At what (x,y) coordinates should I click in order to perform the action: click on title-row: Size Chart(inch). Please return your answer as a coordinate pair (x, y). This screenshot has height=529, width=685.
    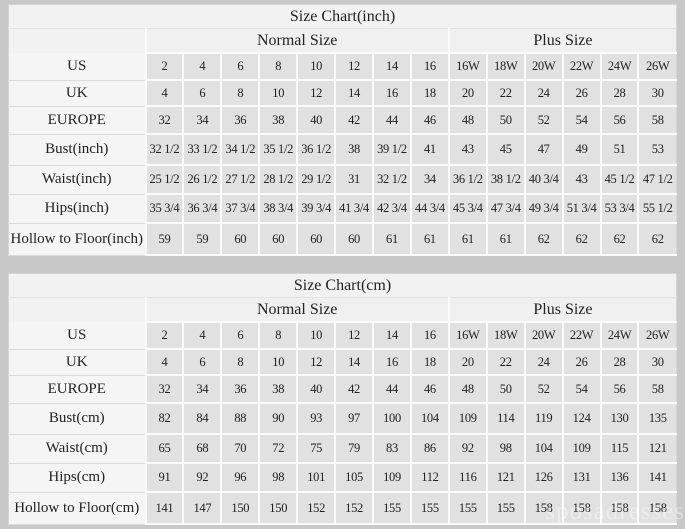
    Looking at the image, I should click on (342, 16).